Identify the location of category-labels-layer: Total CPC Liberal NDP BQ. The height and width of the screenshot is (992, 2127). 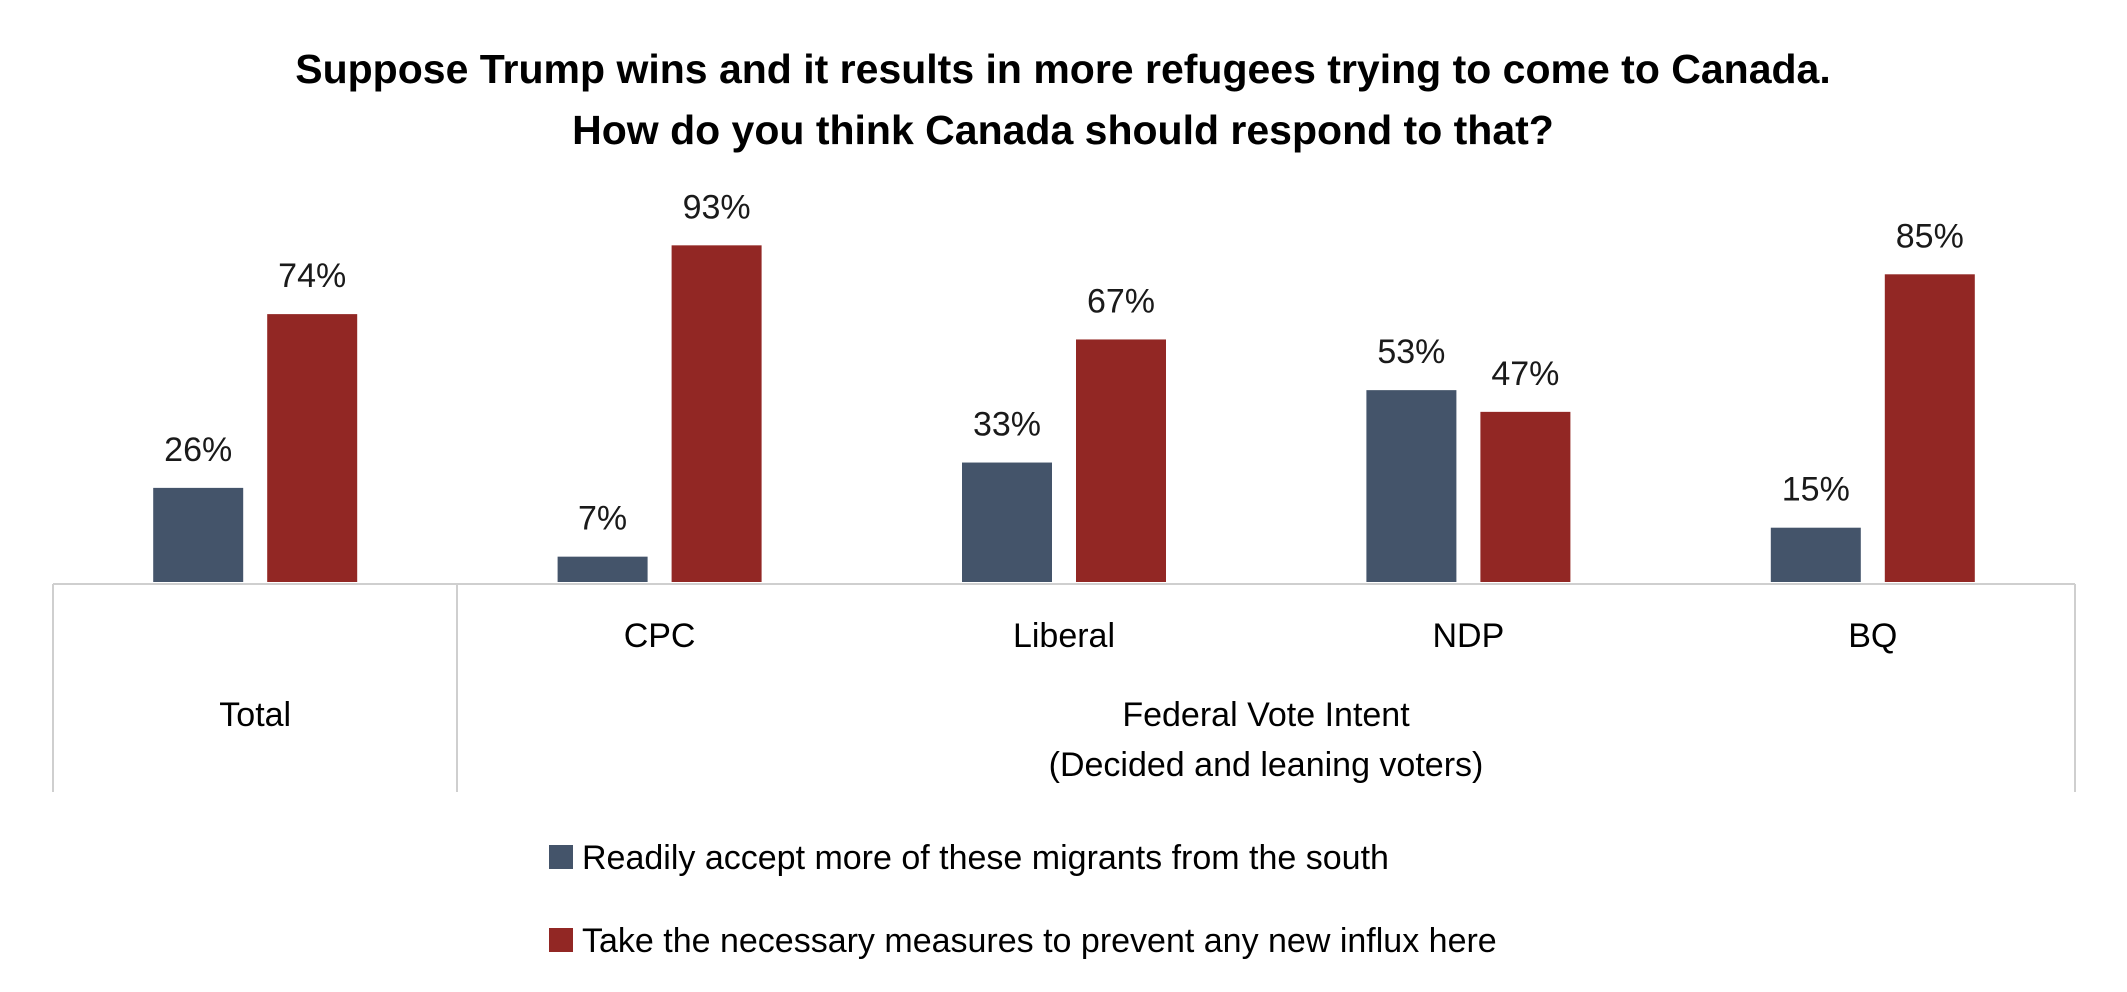
(1058, 675).